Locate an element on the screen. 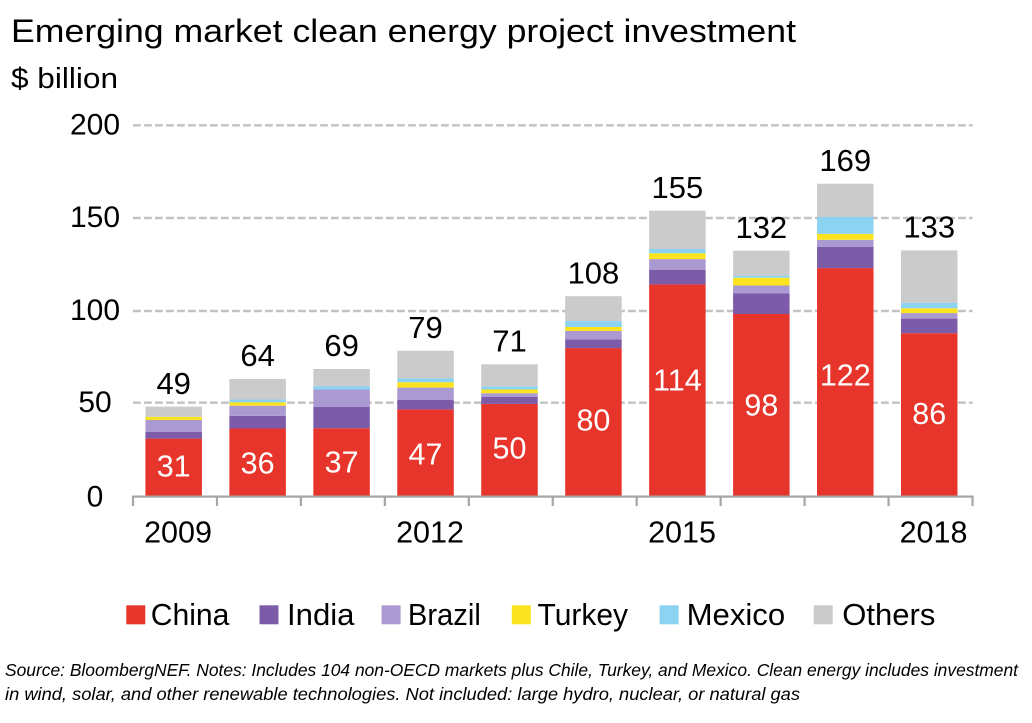 Image resolution: width=1032 pixels, height=723 pixels. svg-text: Turkey is located at coordinates (583, 614).